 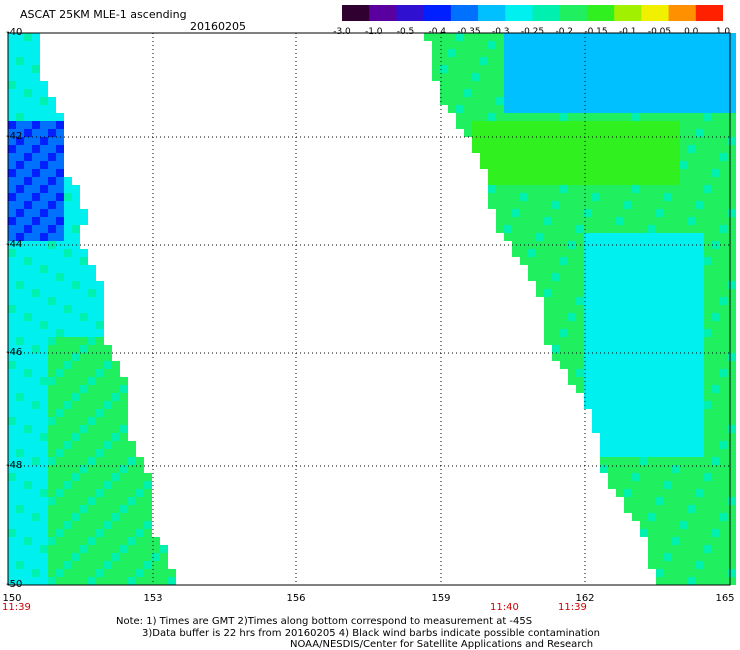 I want to click on chart-title: ASCAT 25KM MLE-1 ascending, so click(x=103, y=14).